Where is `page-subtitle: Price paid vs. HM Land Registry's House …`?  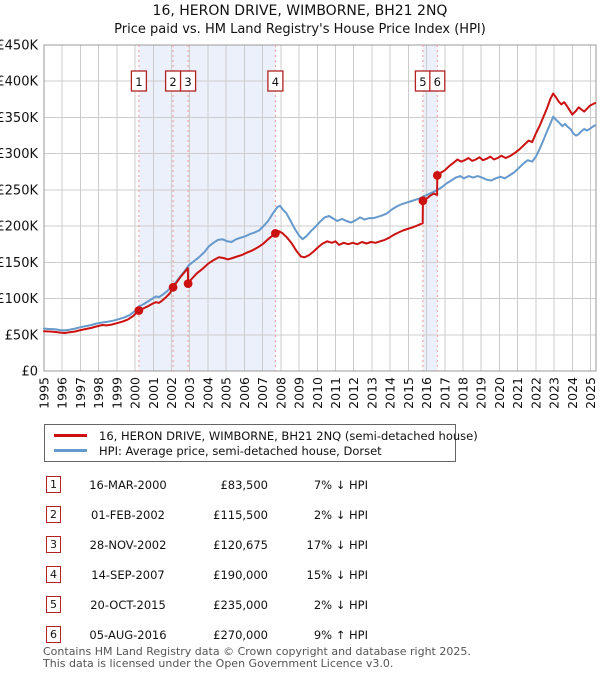
page-subtitle: Price paid vs. HM Land Registry's House … is located at coordinates (300, 29).